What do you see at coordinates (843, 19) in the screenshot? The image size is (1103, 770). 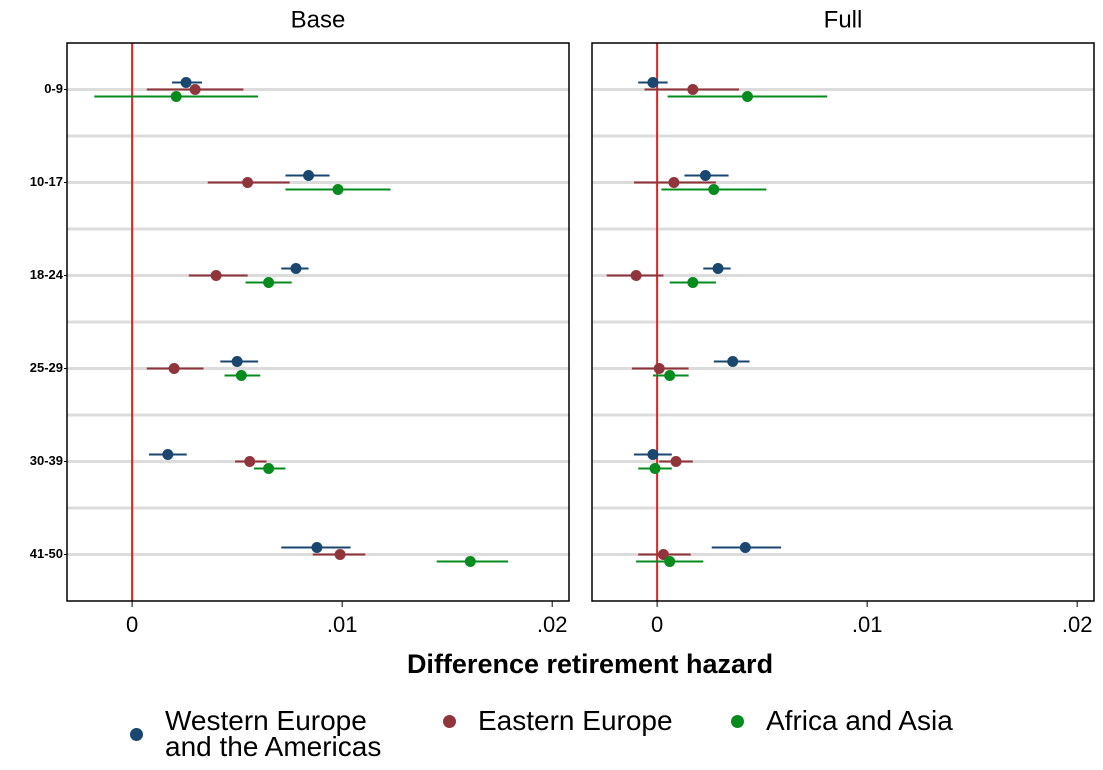 I see `panel-title: Full` at bounding box center [843, 19].